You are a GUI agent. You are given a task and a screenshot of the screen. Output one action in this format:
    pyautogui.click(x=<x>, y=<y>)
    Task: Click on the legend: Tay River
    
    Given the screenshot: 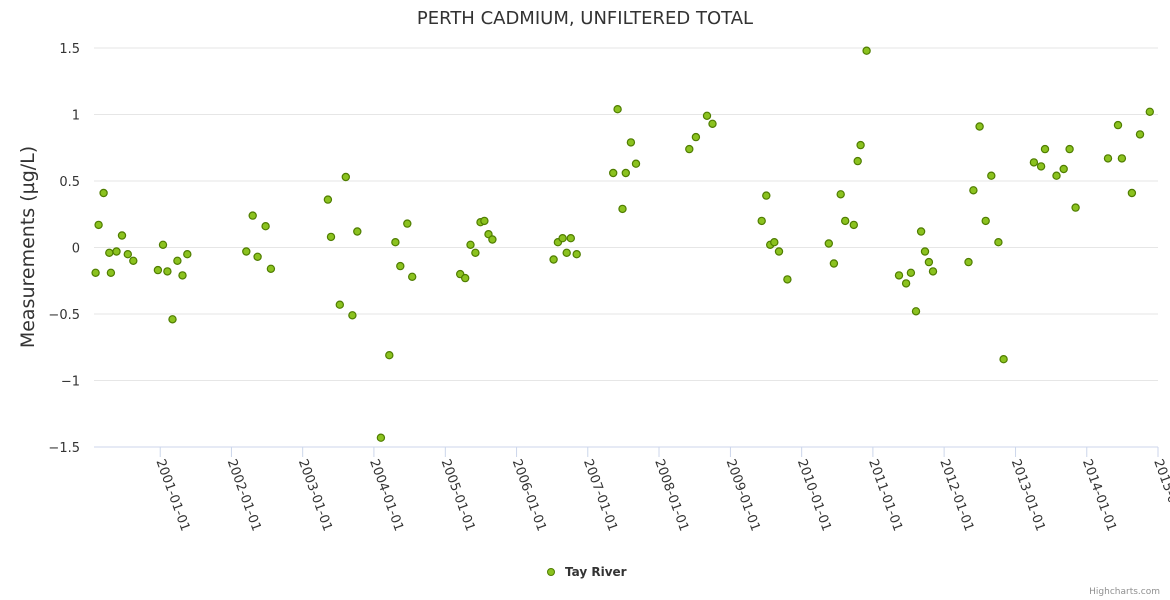 What is the action you would take?
    pyautogui.click(x=587, y=572)
    